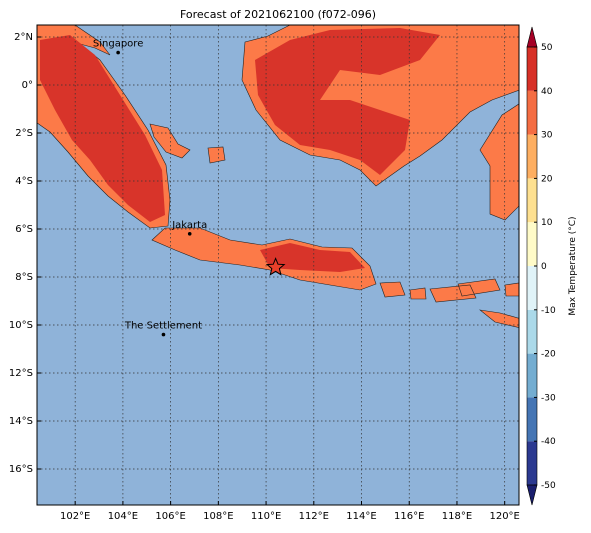 This screenshot has height=533, width=591. What do you see at coordinates (21, 373) in the screenshot?
I see `lat-tick-label: 12°S` at bounding box center [21, 373].